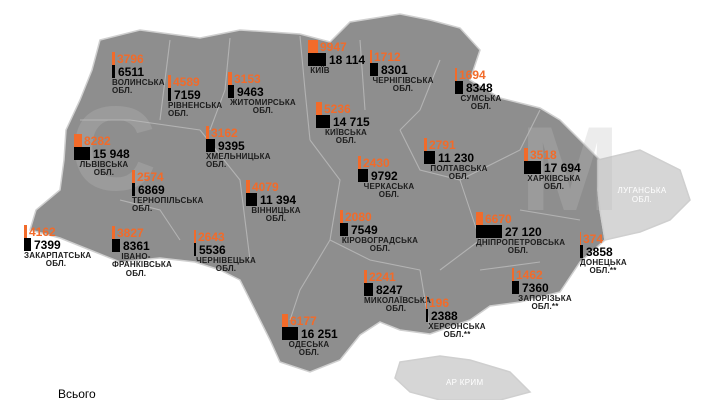 The height and width of the screenshot is (401, 711). I want to click on luhansk-label: ЛУГАНСЬКА ОБЛ., so click(642, 195).